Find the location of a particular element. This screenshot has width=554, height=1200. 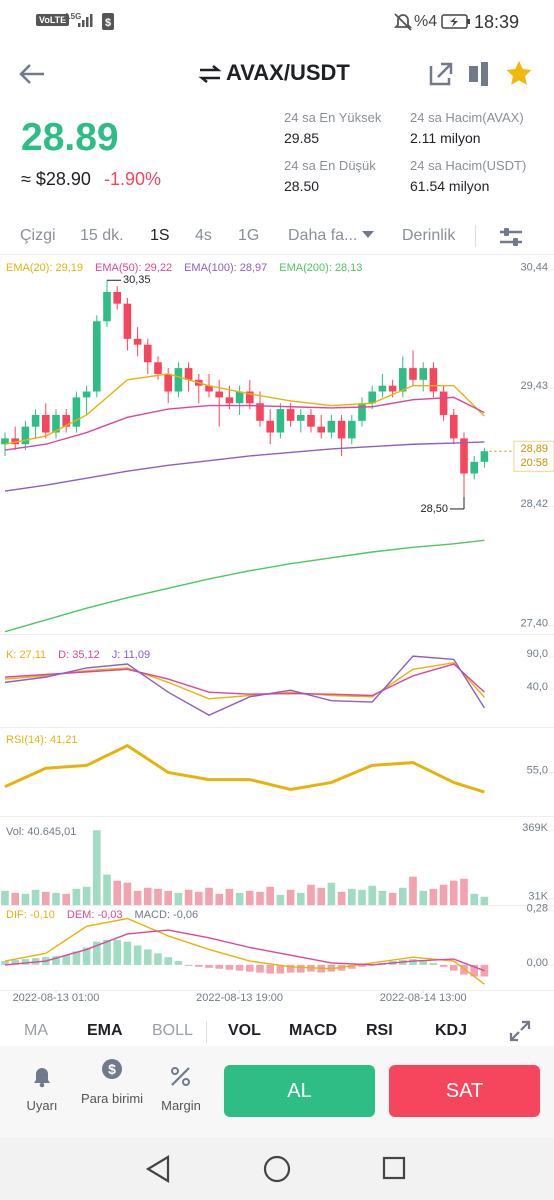

nav-buttons is located at coordinates (280, 1169).